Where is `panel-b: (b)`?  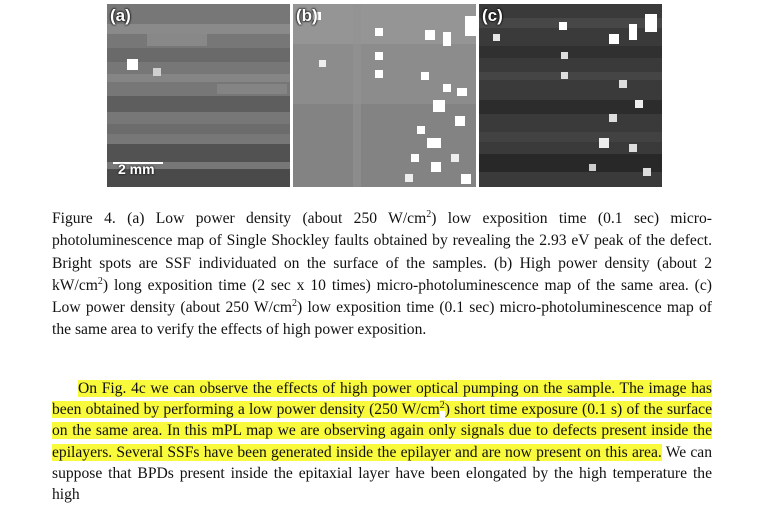 panel-b: (b) is located at coordinates (384, 95).